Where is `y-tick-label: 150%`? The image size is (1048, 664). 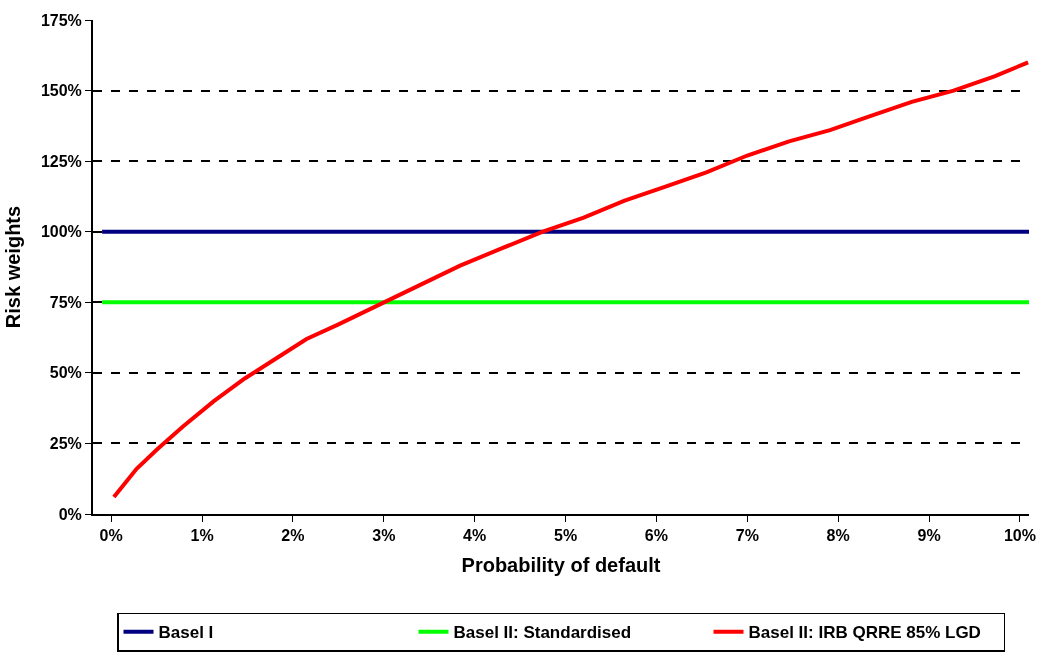 y-tick-label: 150% is located at coordinates (61, 91).